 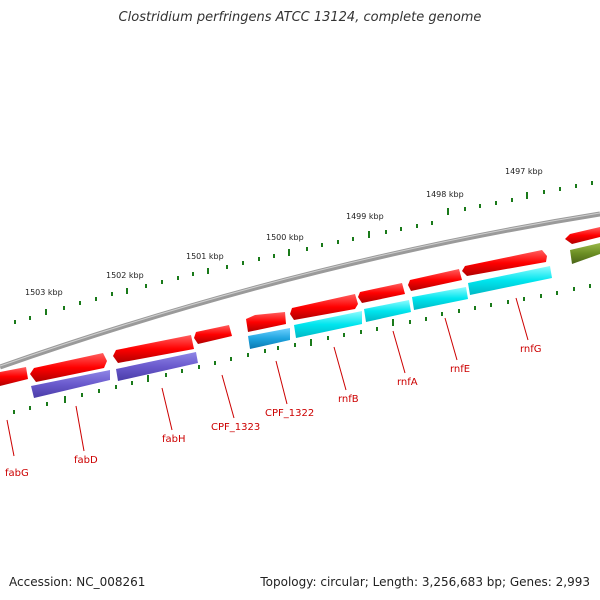 I want to click on gene-olive, so click(x=585, y=253).